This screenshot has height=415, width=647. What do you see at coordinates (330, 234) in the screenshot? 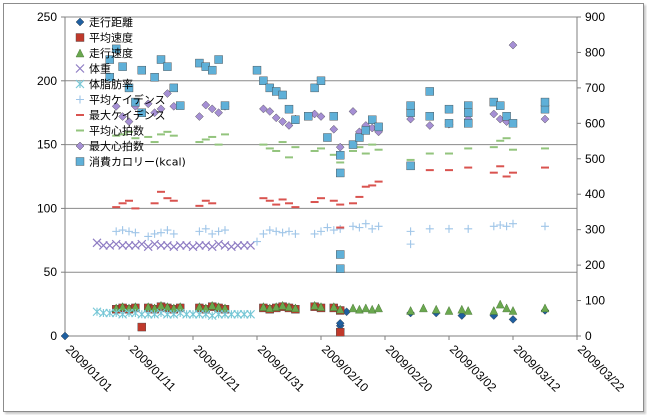
I see `series-group` at bounding box center [330, 234].